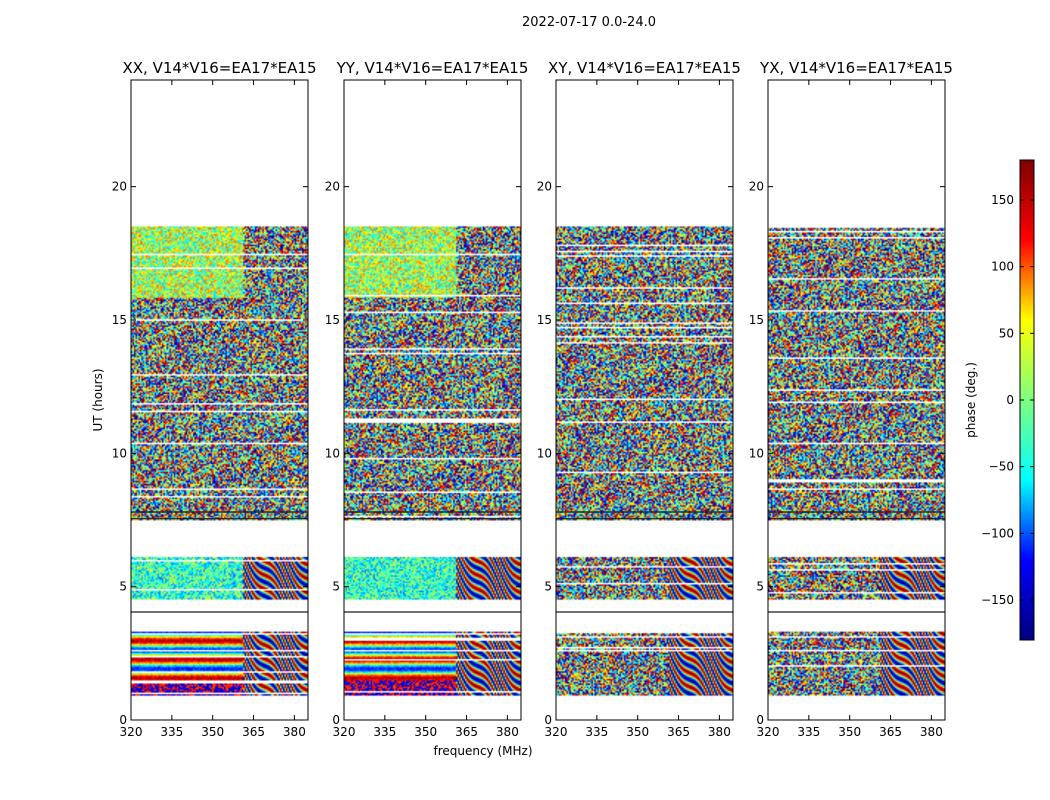 This screenshot has height=800, width=1050. What do you see at coordinates (971, 400) in the screenshot?
I see `colorbar-label: phase (deg.)` at bounding box center [971, 400].